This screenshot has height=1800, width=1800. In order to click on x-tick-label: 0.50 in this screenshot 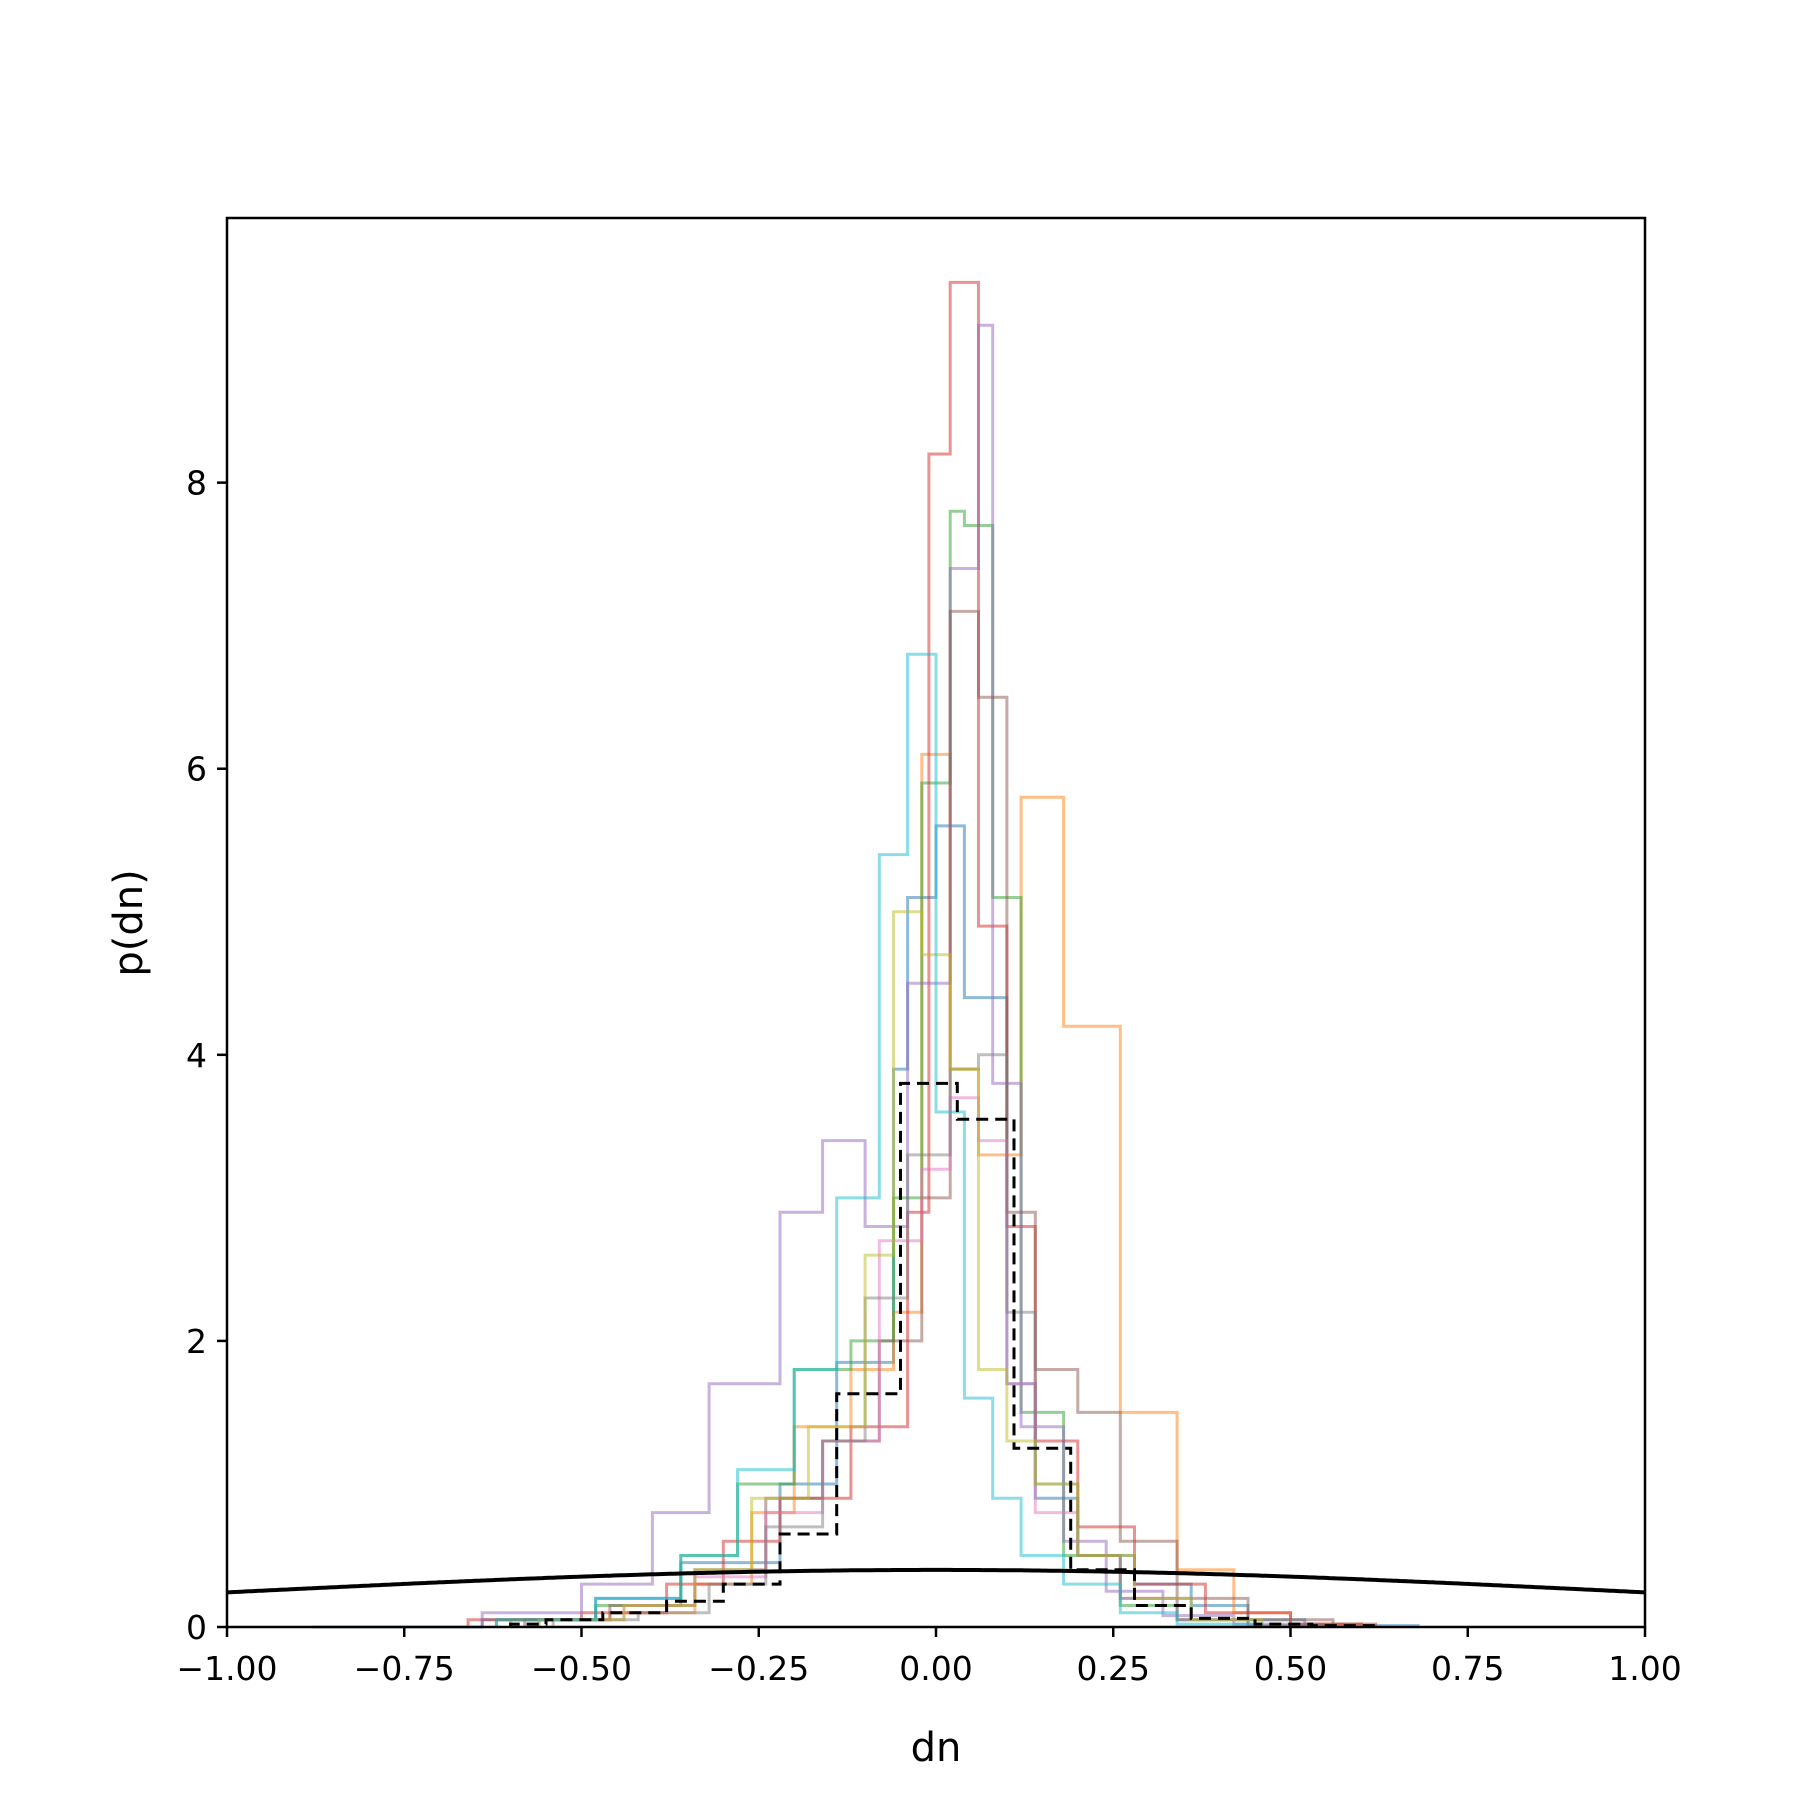, I will do `click(1290, 1668)`.